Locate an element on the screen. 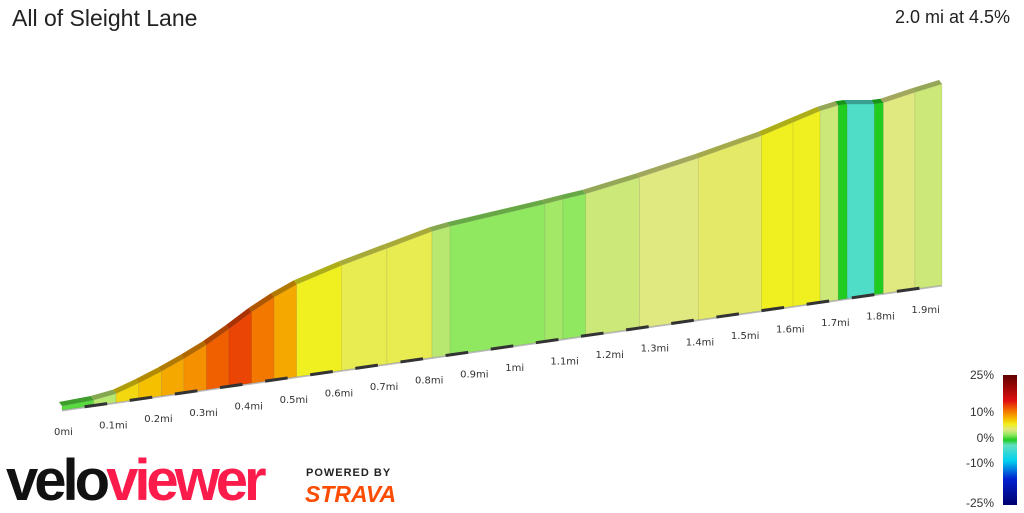 This screenshot has height=513, width=1024. veloviewer-logo: veloviewer is located at coordinates (136, 481).